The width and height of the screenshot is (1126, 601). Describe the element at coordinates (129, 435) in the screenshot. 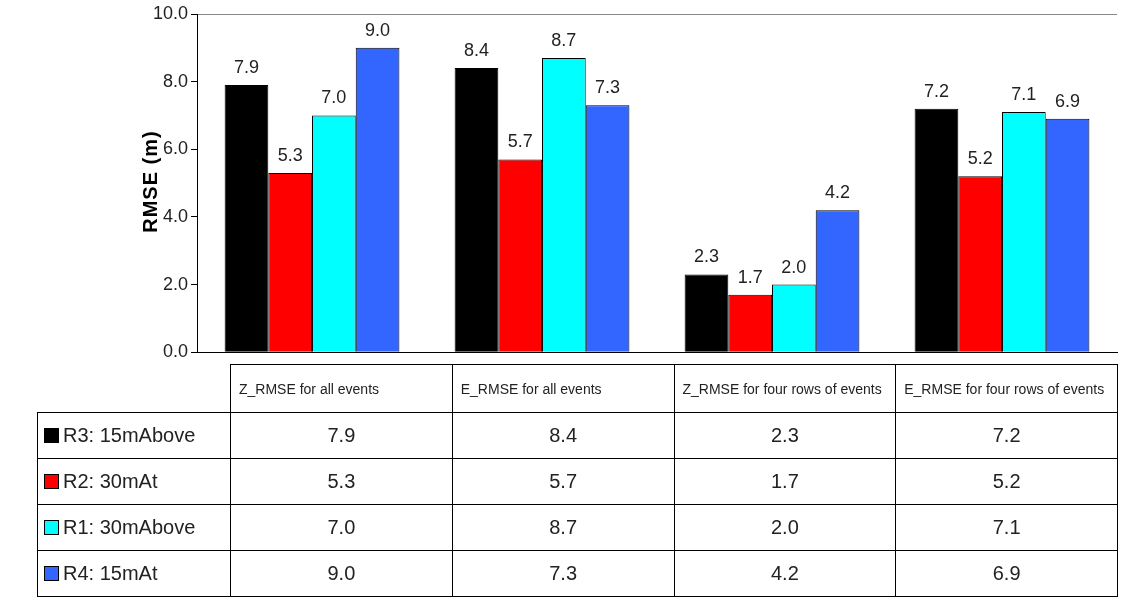

I see `legend-label: R3: 15mAbove` at that location.